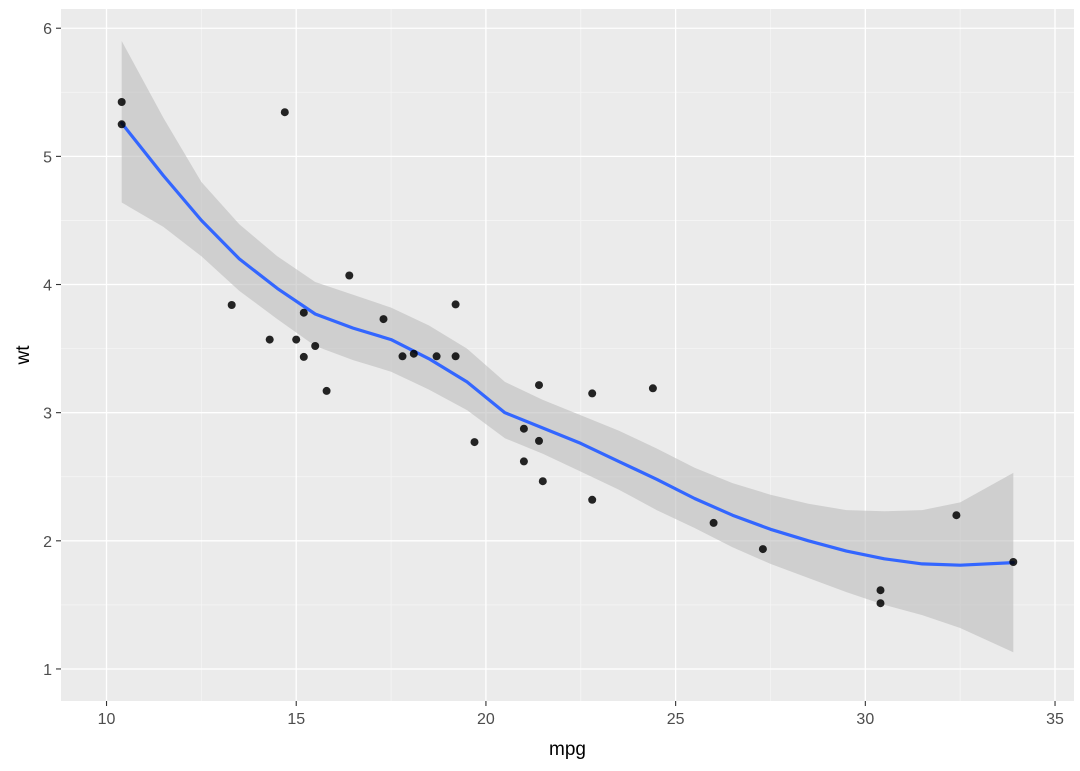 The image size is (1080, 771). What do you see at coordinates (486, 719) in the screenshot?
I see `x-tick-label: 20` at bounding box center [486, 719].